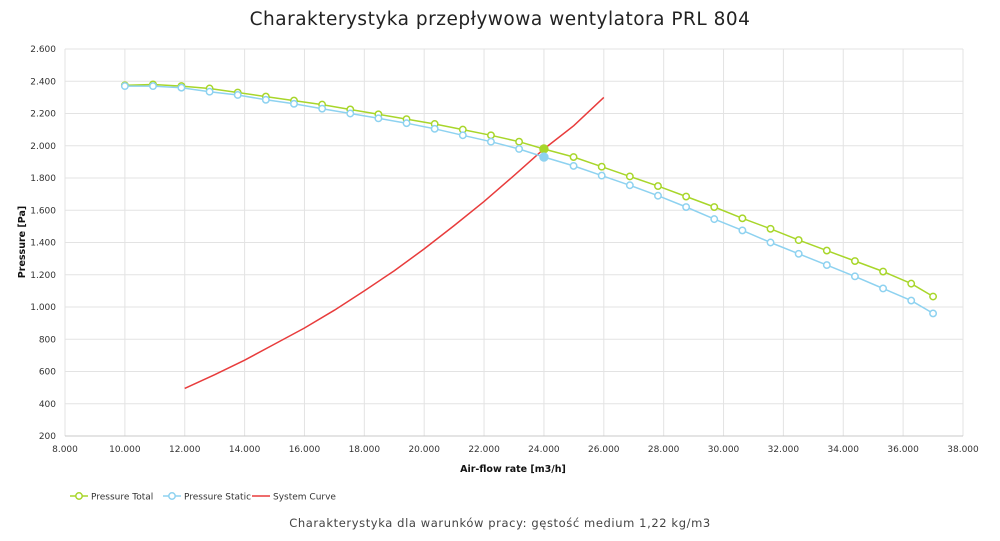 This screenshot has height=541, width=1000. I want to click on y-tick-label: 200, so click(47, 437).